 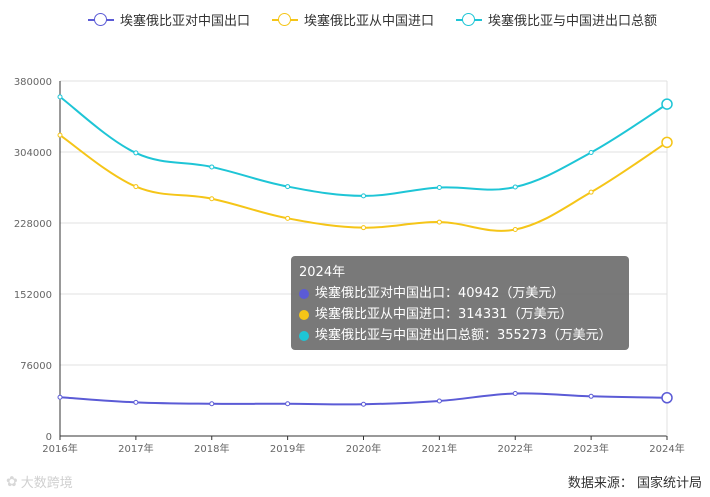 I want to click on legend-label-total: 埃塞俄比亚与中国进出口总额, so click(x=573, y=21).